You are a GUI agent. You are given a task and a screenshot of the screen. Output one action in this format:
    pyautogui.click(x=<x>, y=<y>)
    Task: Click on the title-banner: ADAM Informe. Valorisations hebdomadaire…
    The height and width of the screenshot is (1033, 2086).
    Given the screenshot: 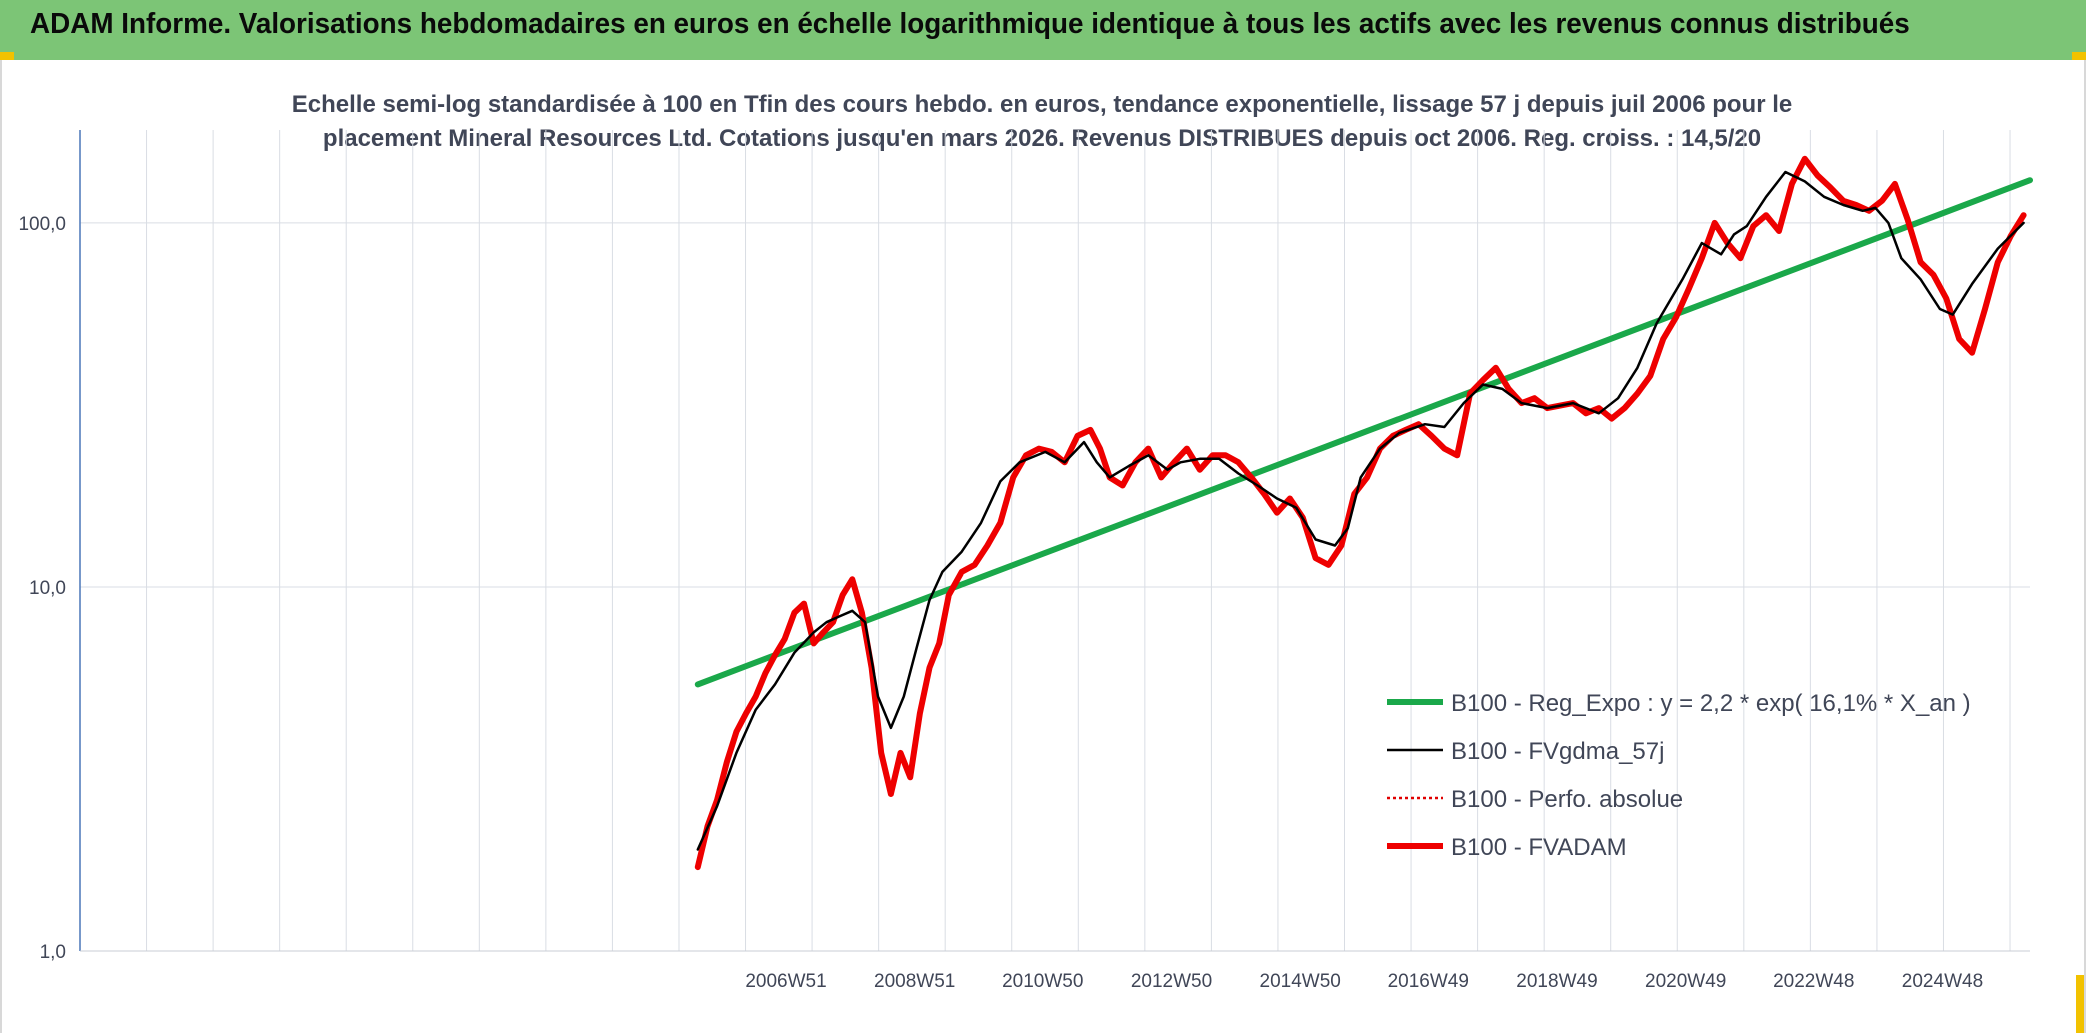 What is the action you would take?
    pyautogui.click(x=1043, y=30)
    